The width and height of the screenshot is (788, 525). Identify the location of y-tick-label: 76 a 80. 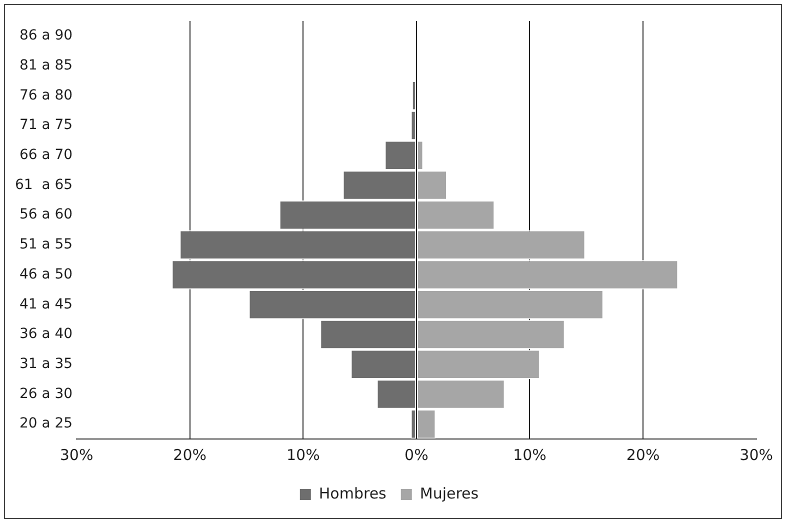
(46, 95).